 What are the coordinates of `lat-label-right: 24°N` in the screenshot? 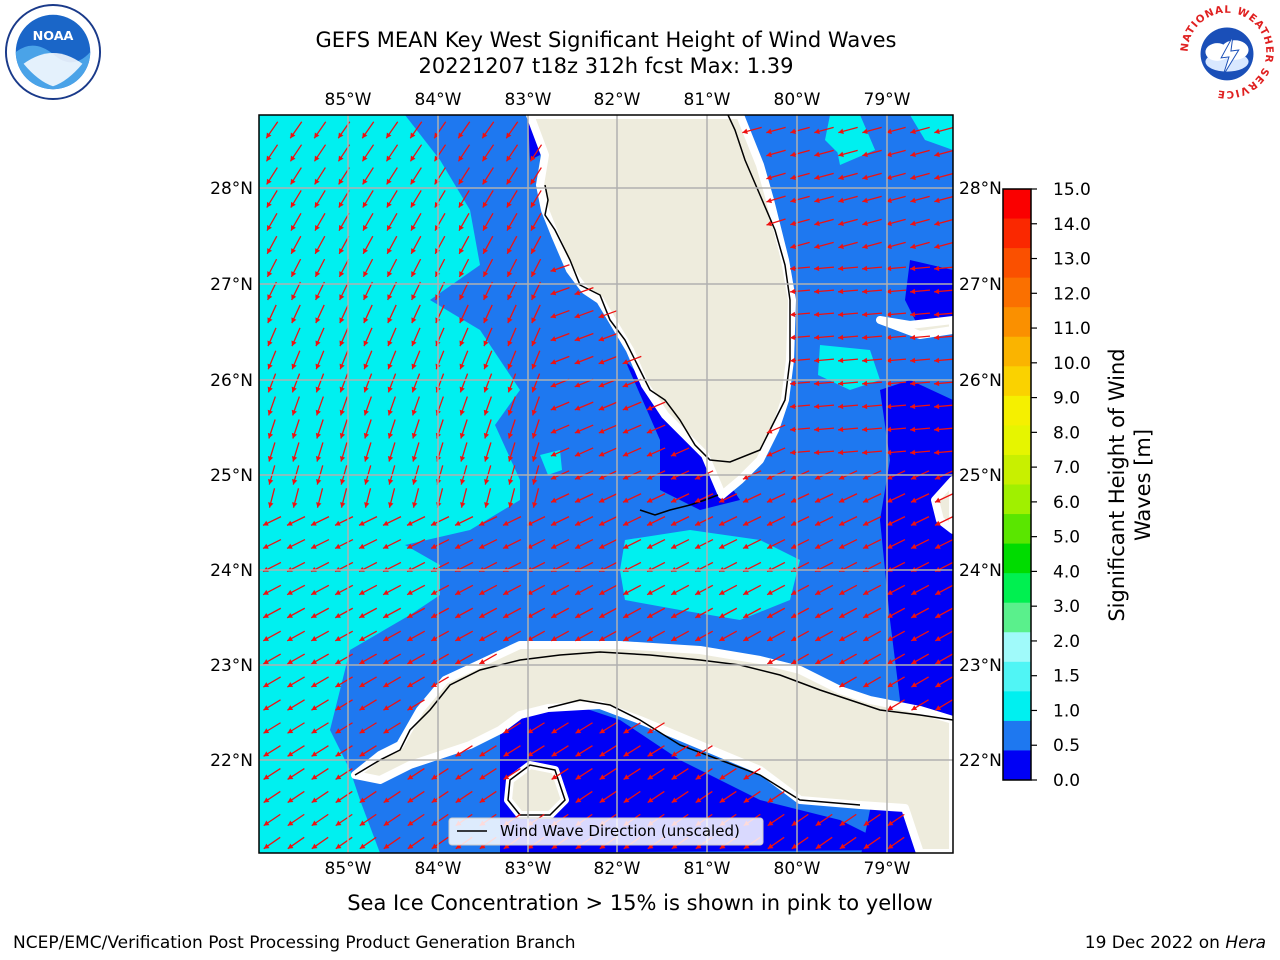 It's located at (980, 571).